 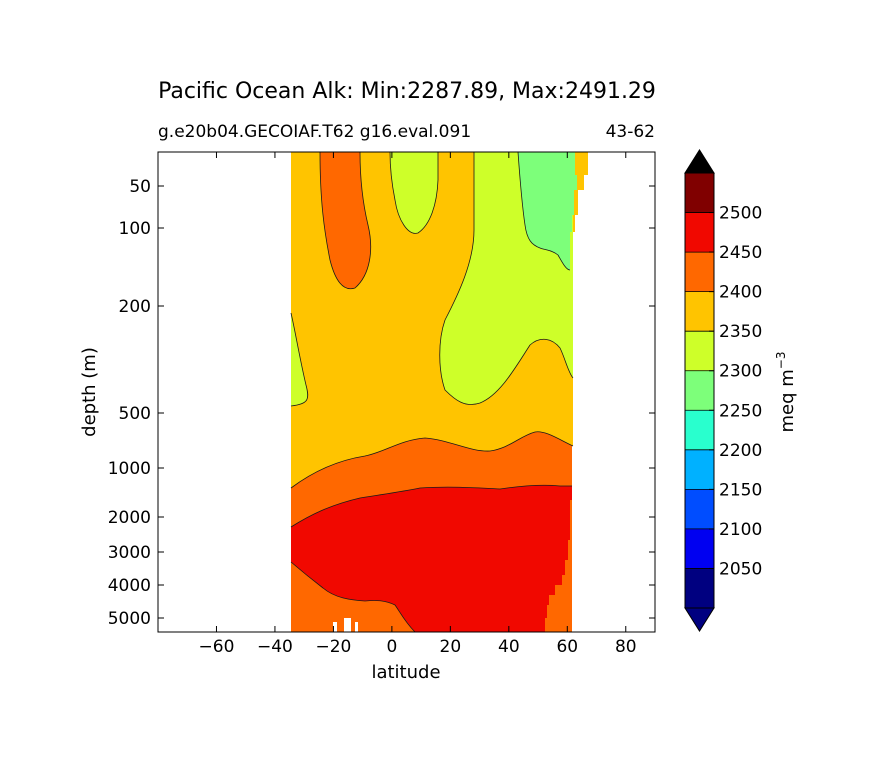 What do you see at coordinates (626, 647) in the screenshot?
I see `x-tick-label: 80` at bounding box center [626, 647].